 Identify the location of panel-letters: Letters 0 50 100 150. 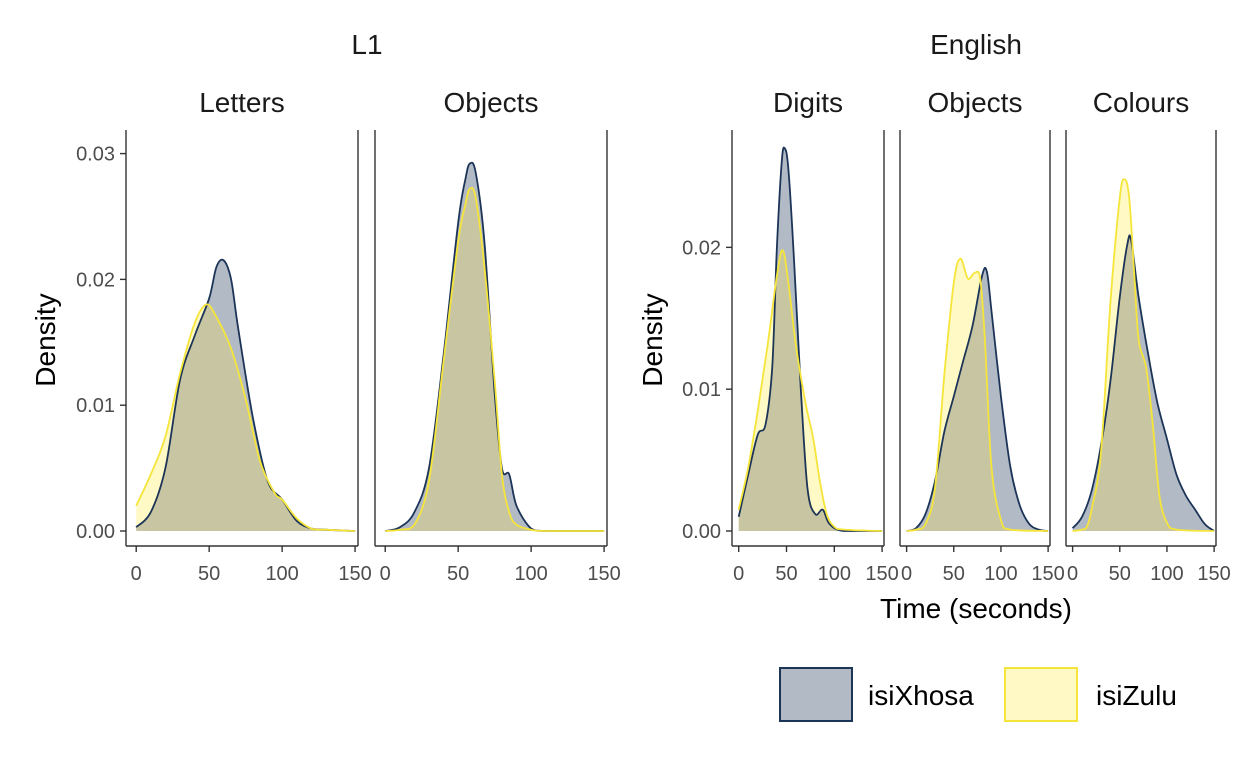
(248, 336).